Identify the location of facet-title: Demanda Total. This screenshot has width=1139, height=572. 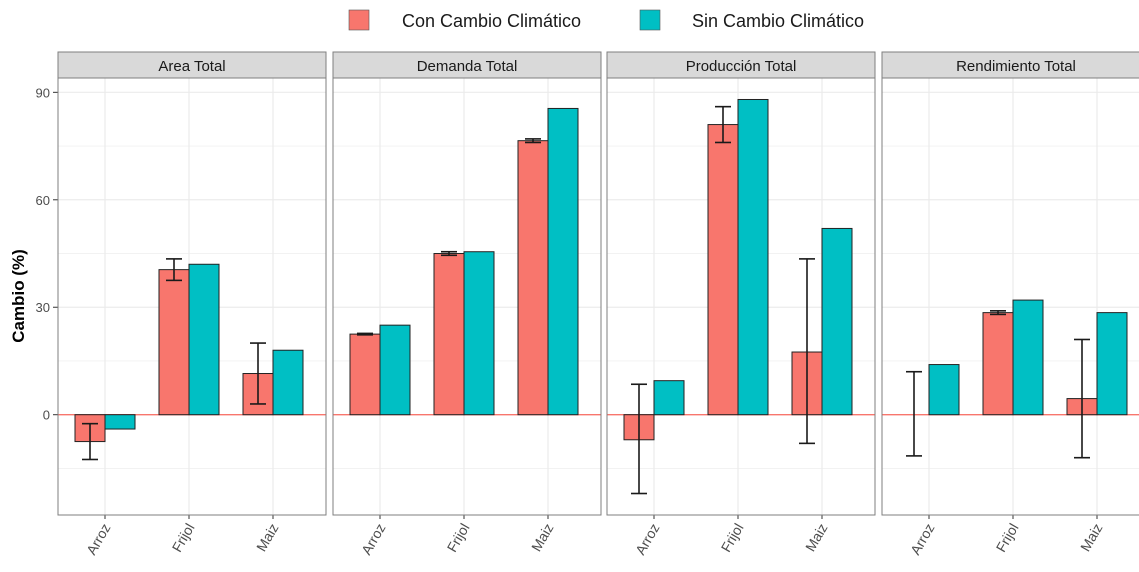
(467, 66).